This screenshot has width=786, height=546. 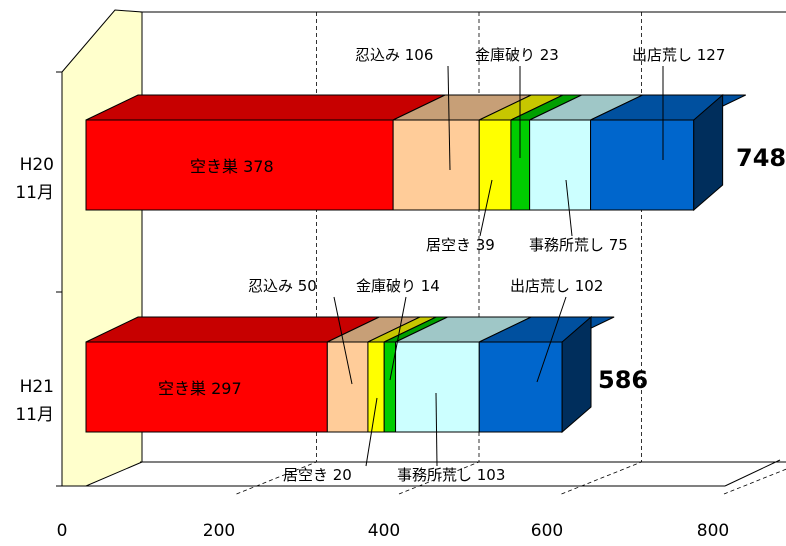 What do you see at coordinates (398, 286) in the screenshot?
I see `data-label: 金庫破り 14` at bounding box center [398, 286].